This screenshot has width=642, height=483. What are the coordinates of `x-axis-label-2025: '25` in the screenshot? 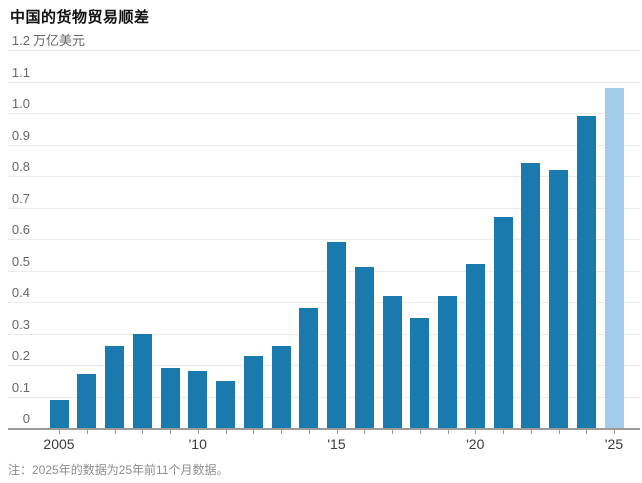 It's located at (614, 444).